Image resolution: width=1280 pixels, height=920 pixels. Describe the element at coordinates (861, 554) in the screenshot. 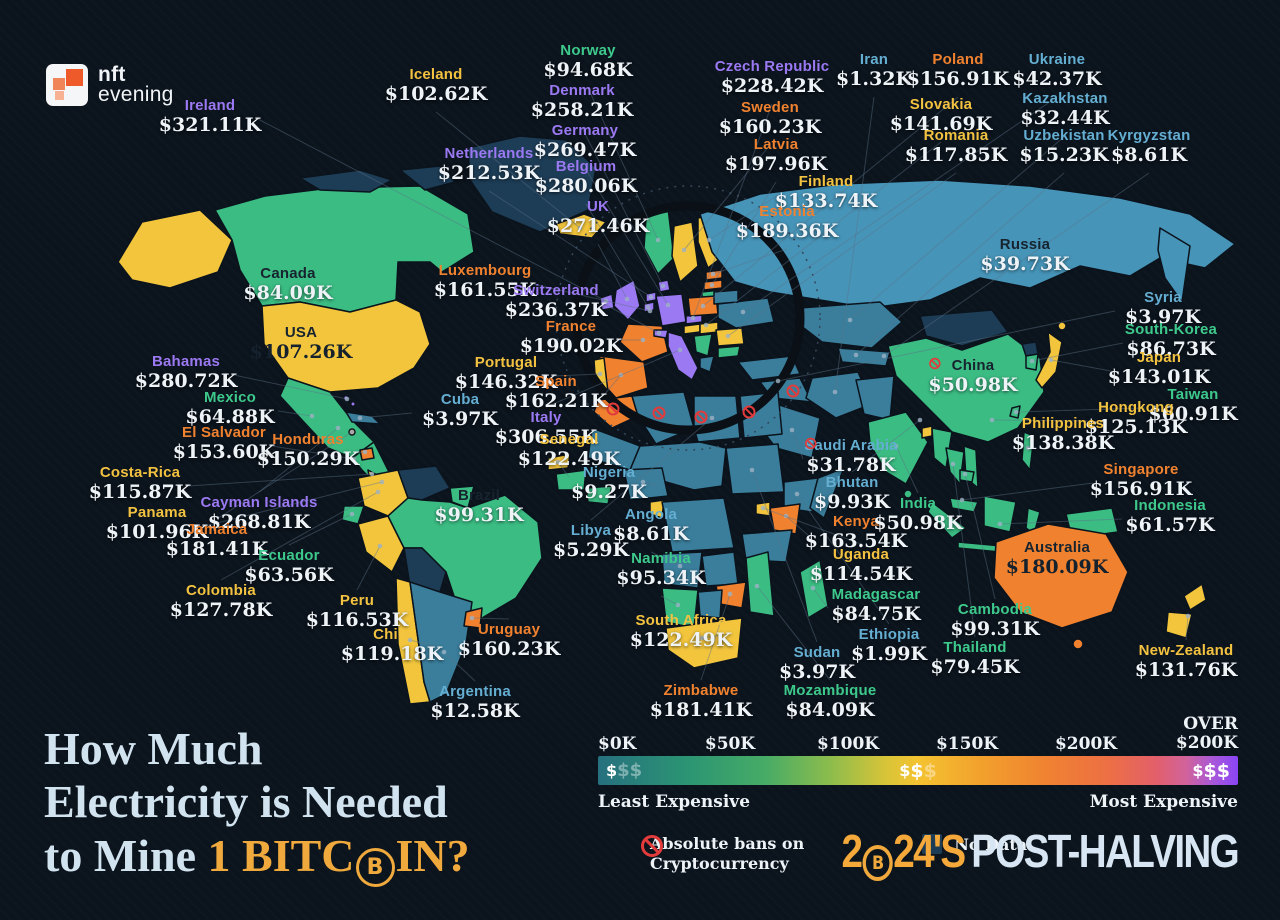

I see `country-name: Uganda` at that location.